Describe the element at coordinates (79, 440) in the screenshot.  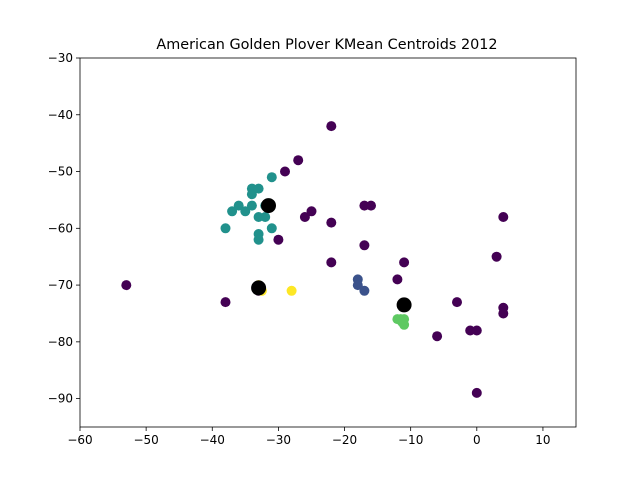
I see `x-tick-label: −60` at that location.